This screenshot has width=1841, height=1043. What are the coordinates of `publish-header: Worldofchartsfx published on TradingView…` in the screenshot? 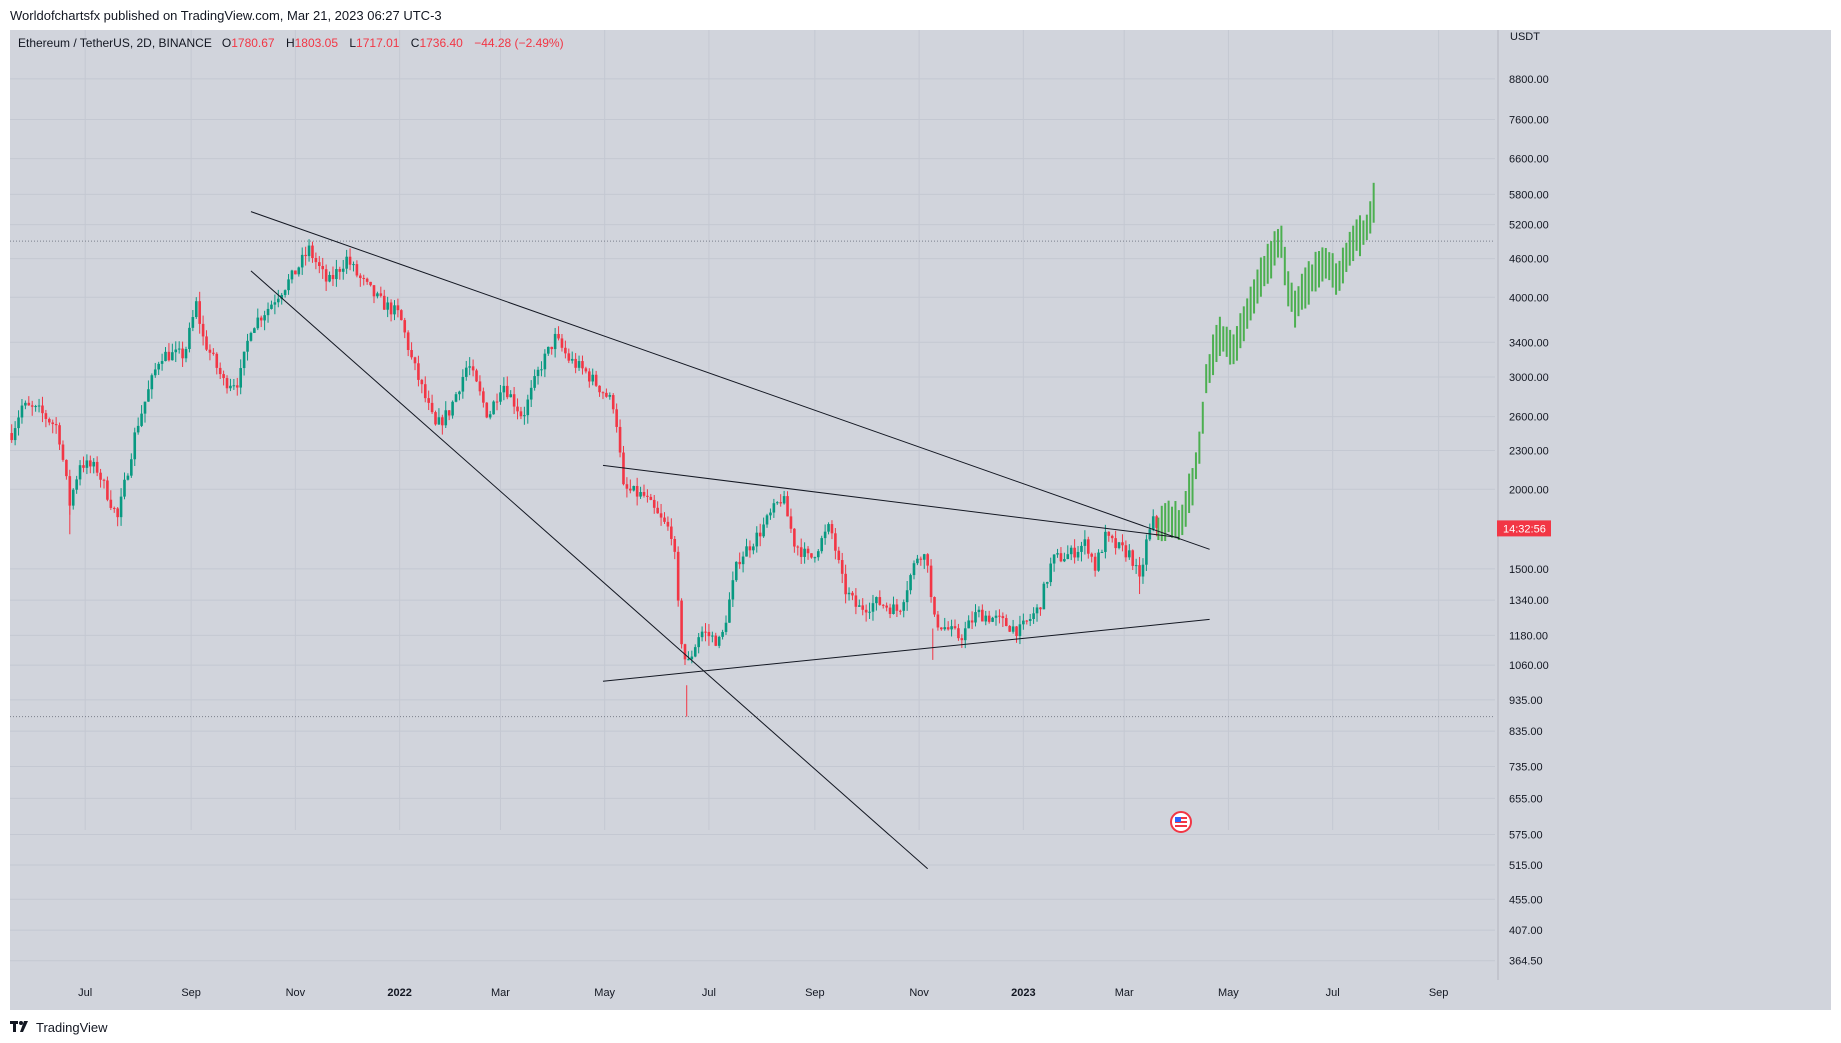 It's located at (920, 15).